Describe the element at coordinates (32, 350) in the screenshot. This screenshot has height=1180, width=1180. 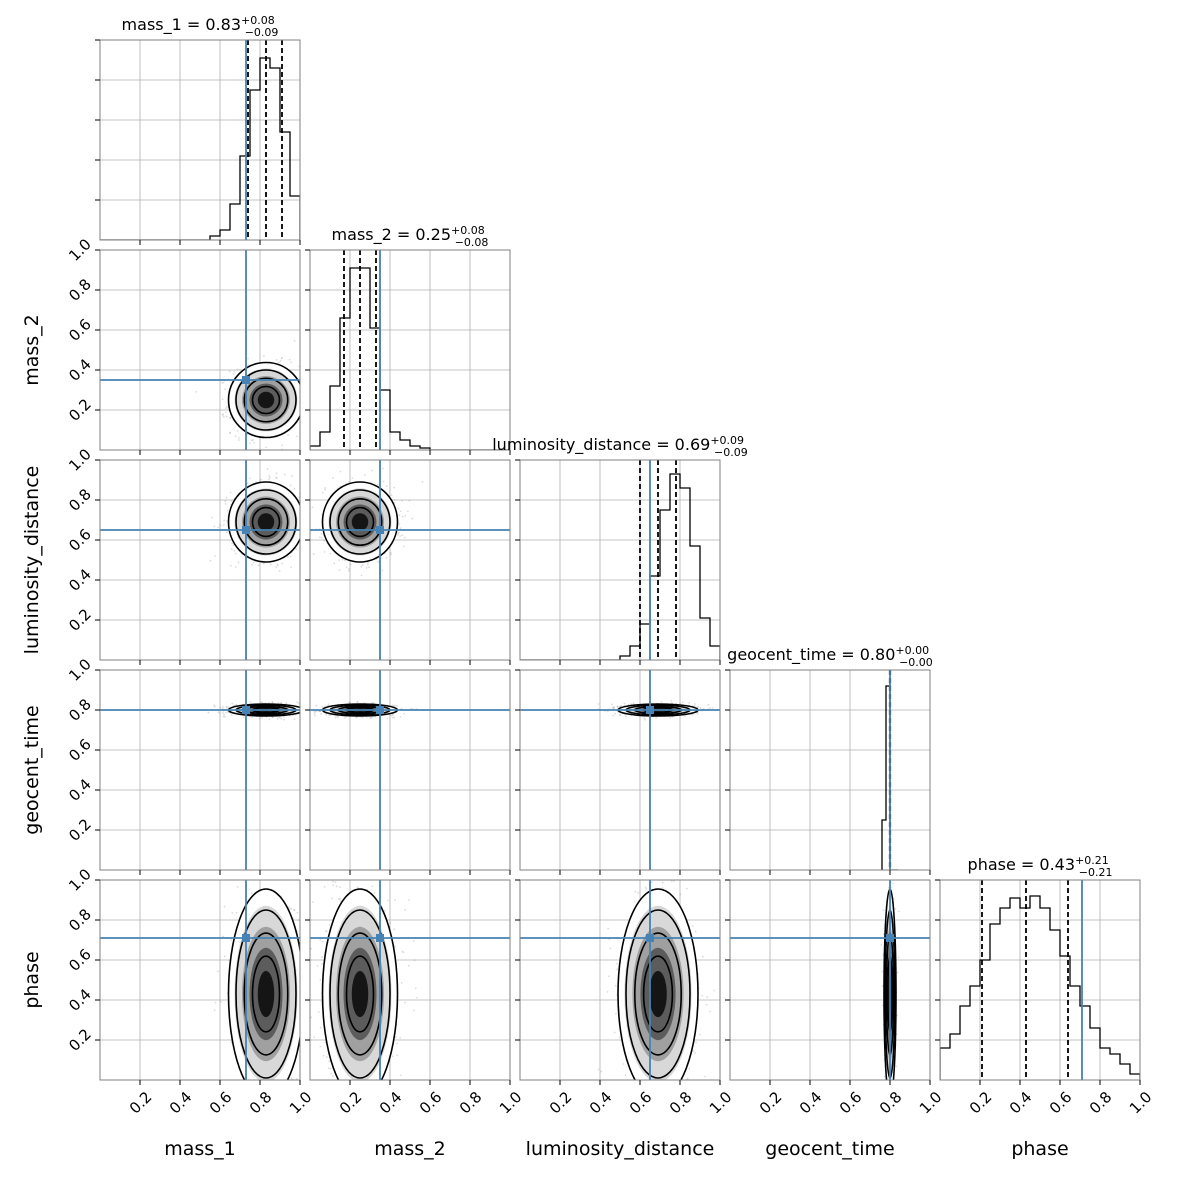
I see `y-axis-label: mass_2` at that location.